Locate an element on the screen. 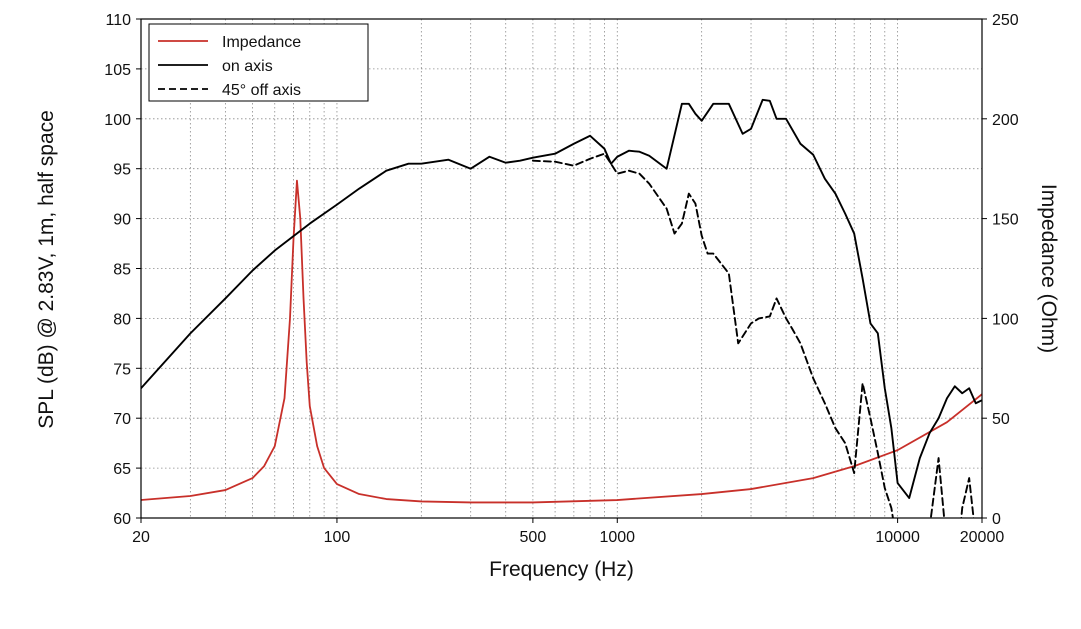 This screenshot has width=1081, height=629. y2-axis-title: Impedance (Ohm) is located at coordinates (1048, 268).